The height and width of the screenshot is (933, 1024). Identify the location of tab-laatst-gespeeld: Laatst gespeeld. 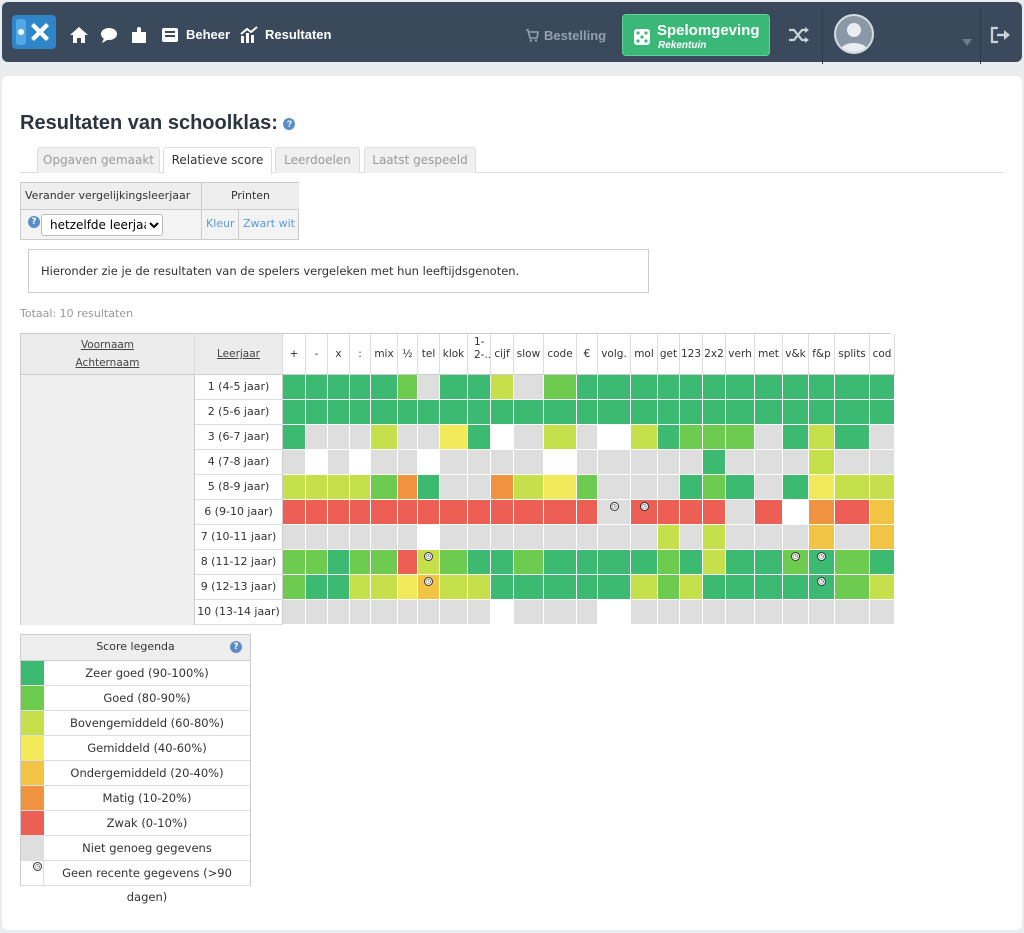
(420, 160).